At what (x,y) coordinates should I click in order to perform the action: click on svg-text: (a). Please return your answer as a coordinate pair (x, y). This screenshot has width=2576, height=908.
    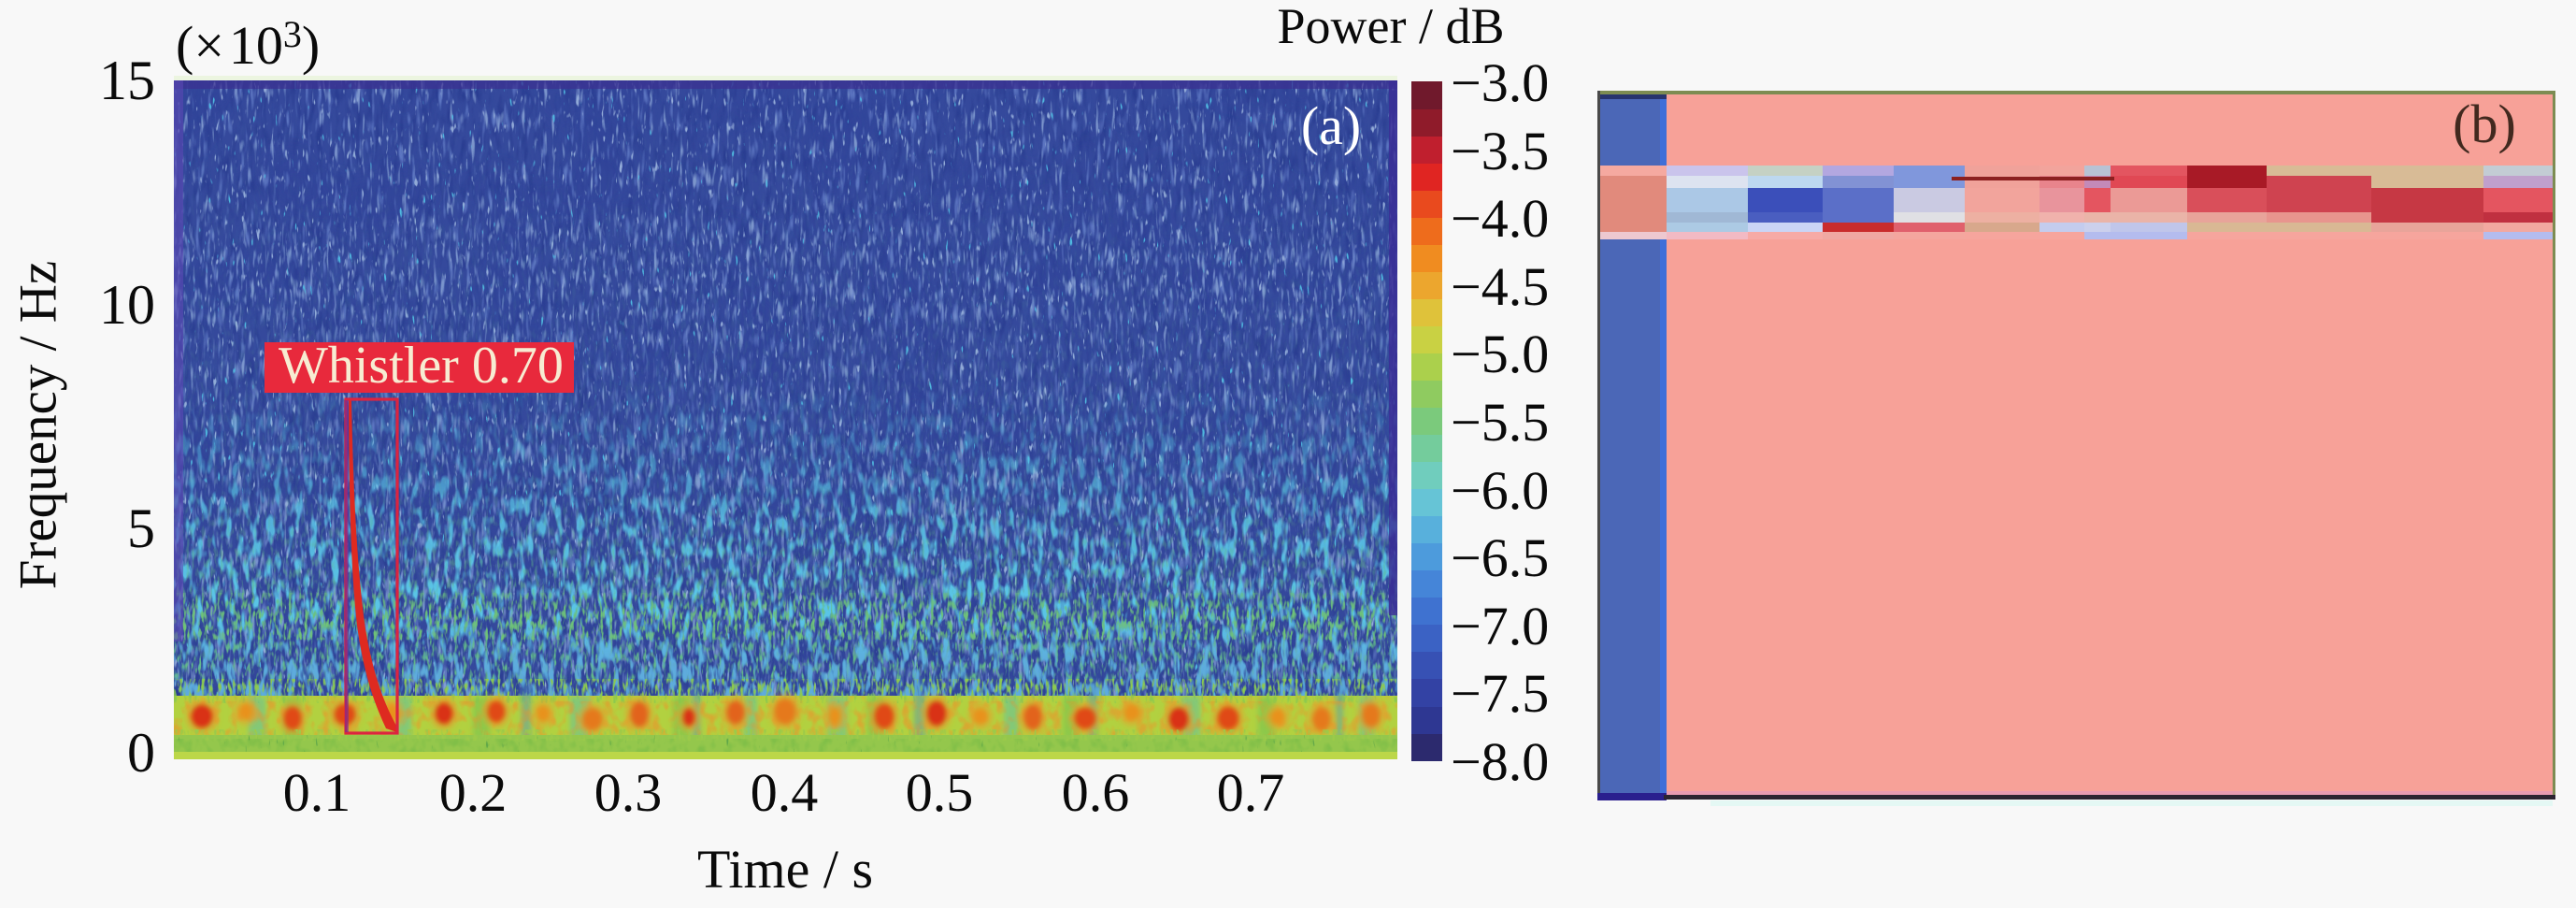
    Looking at the image, I should click on (1331, 125).